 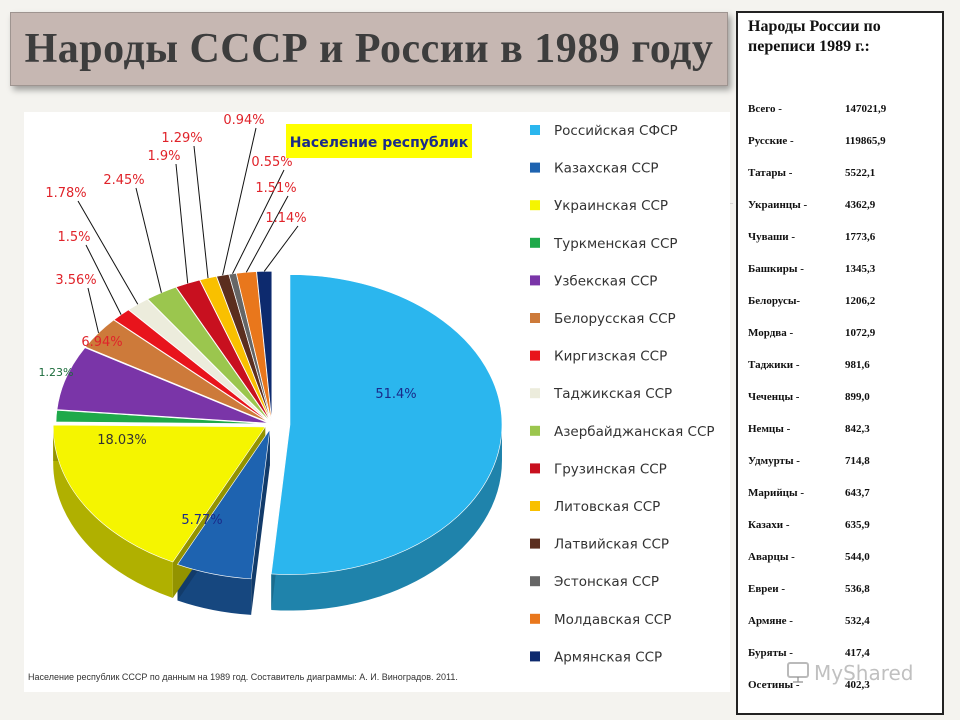 I want to click on census-row-name: Аварцы -, so click(x=771, y=557).